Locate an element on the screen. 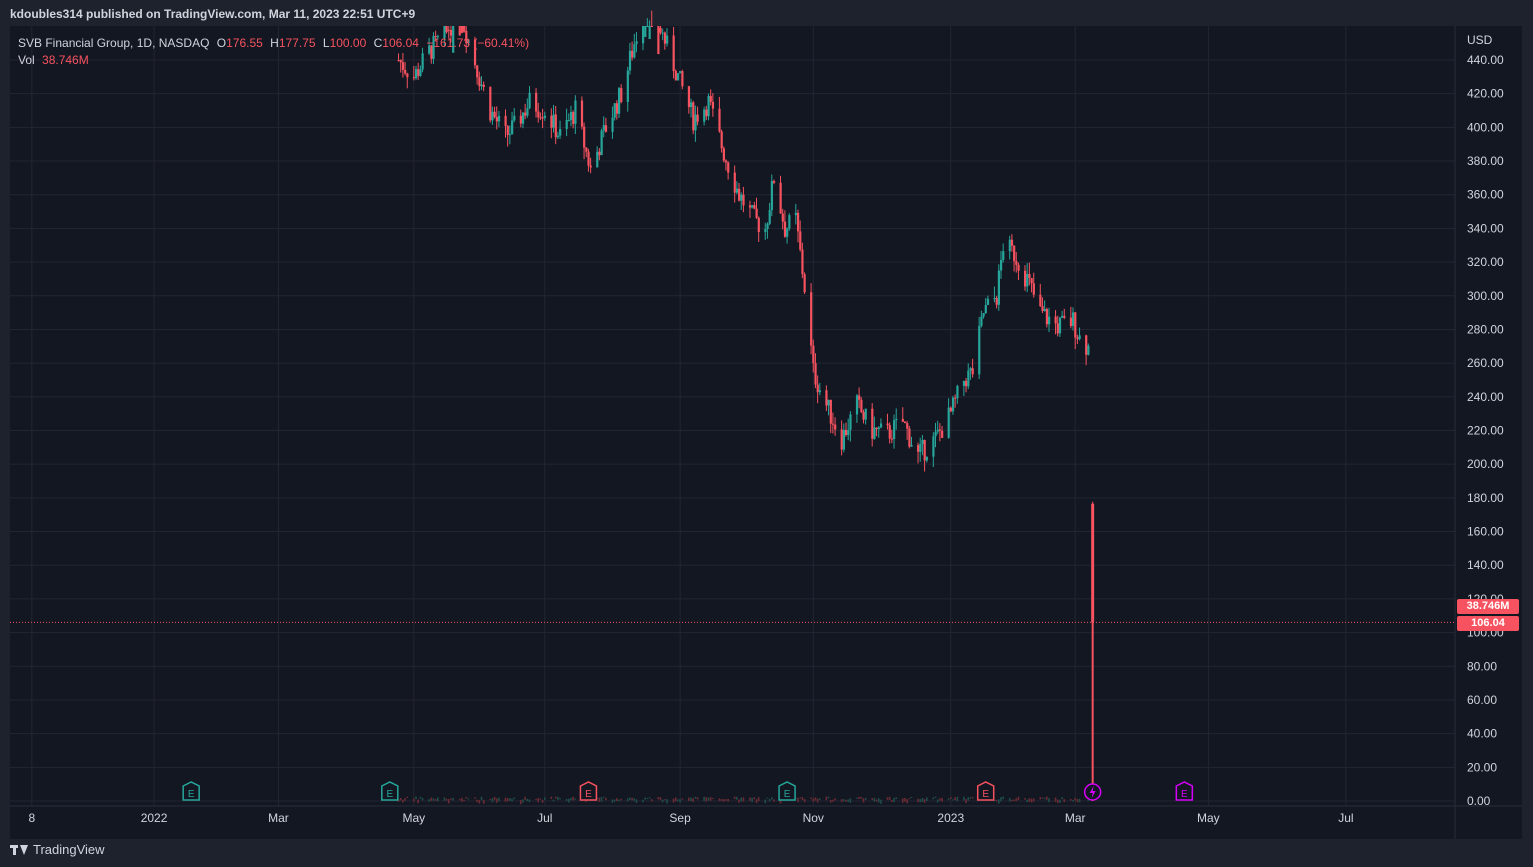 The height and width of the screenshot is (867, 1533). symbol-title: SVB Financial Group, 1D, NASDAQ is located at coordinates (114, 43).